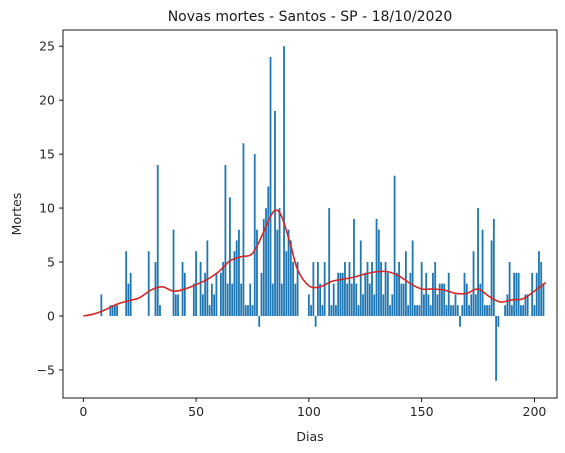 The width and height of the screenshot is (565, 453). Describe the element at coordinates (83, 411) in the screenshot. I see `x-tick-label: 0` at that location.